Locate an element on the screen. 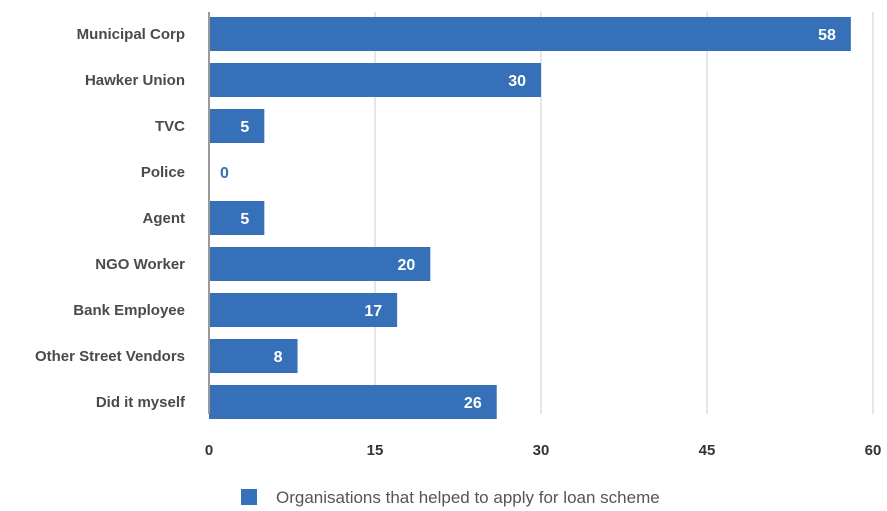  x-tick-label: 60 is located at coordinates (873, 450).